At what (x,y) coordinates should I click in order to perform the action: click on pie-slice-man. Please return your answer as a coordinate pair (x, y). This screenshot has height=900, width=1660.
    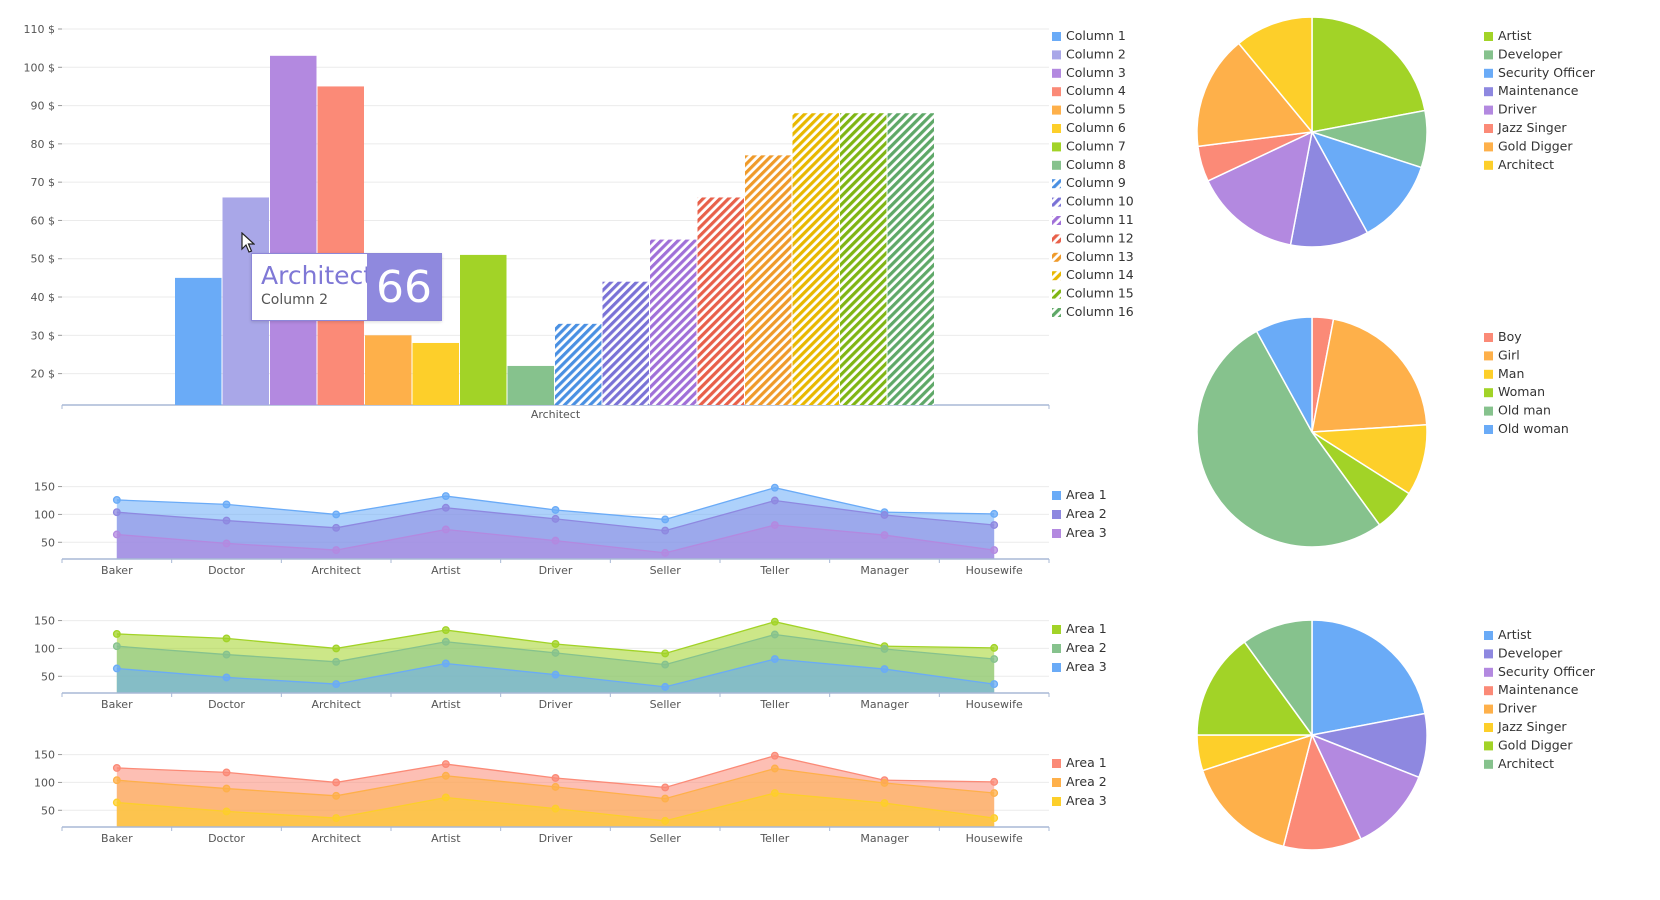
    Looking at the image, I should click on (1368, 459).